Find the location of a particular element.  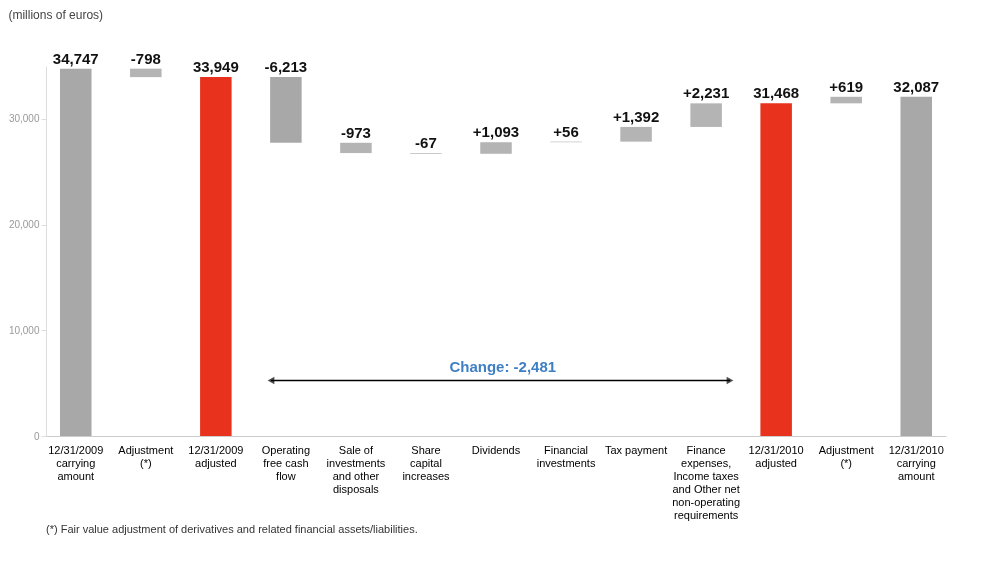

x-tick-label: Financial investments is located at coordinates (566, 456).